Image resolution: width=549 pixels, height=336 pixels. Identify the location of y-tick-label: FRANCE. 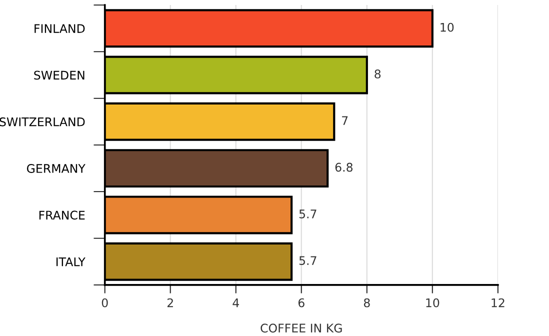
(62, 215).